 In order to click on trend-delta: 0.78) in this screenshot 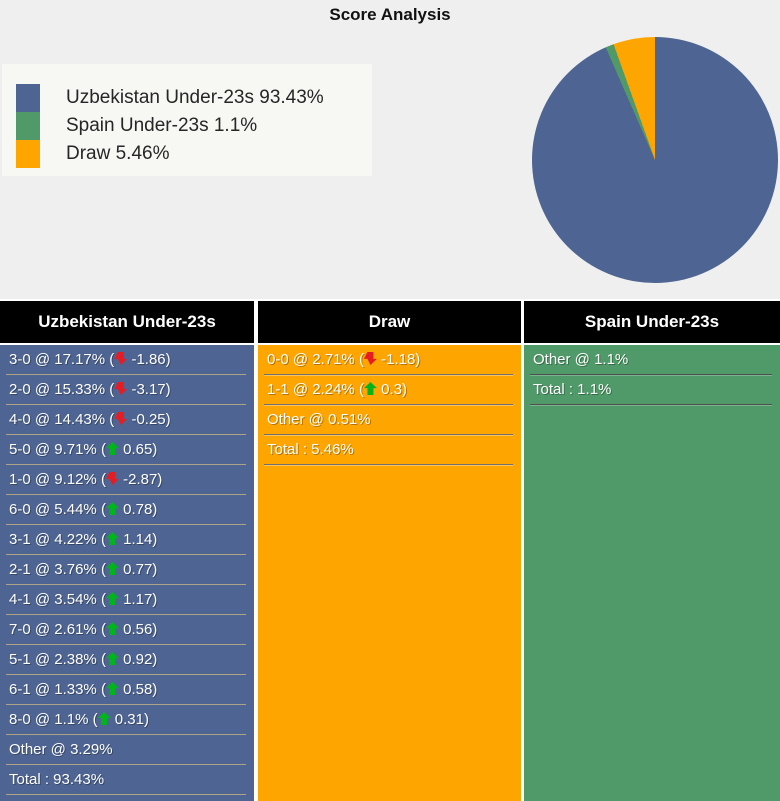, I will do `click(138, 509)`.